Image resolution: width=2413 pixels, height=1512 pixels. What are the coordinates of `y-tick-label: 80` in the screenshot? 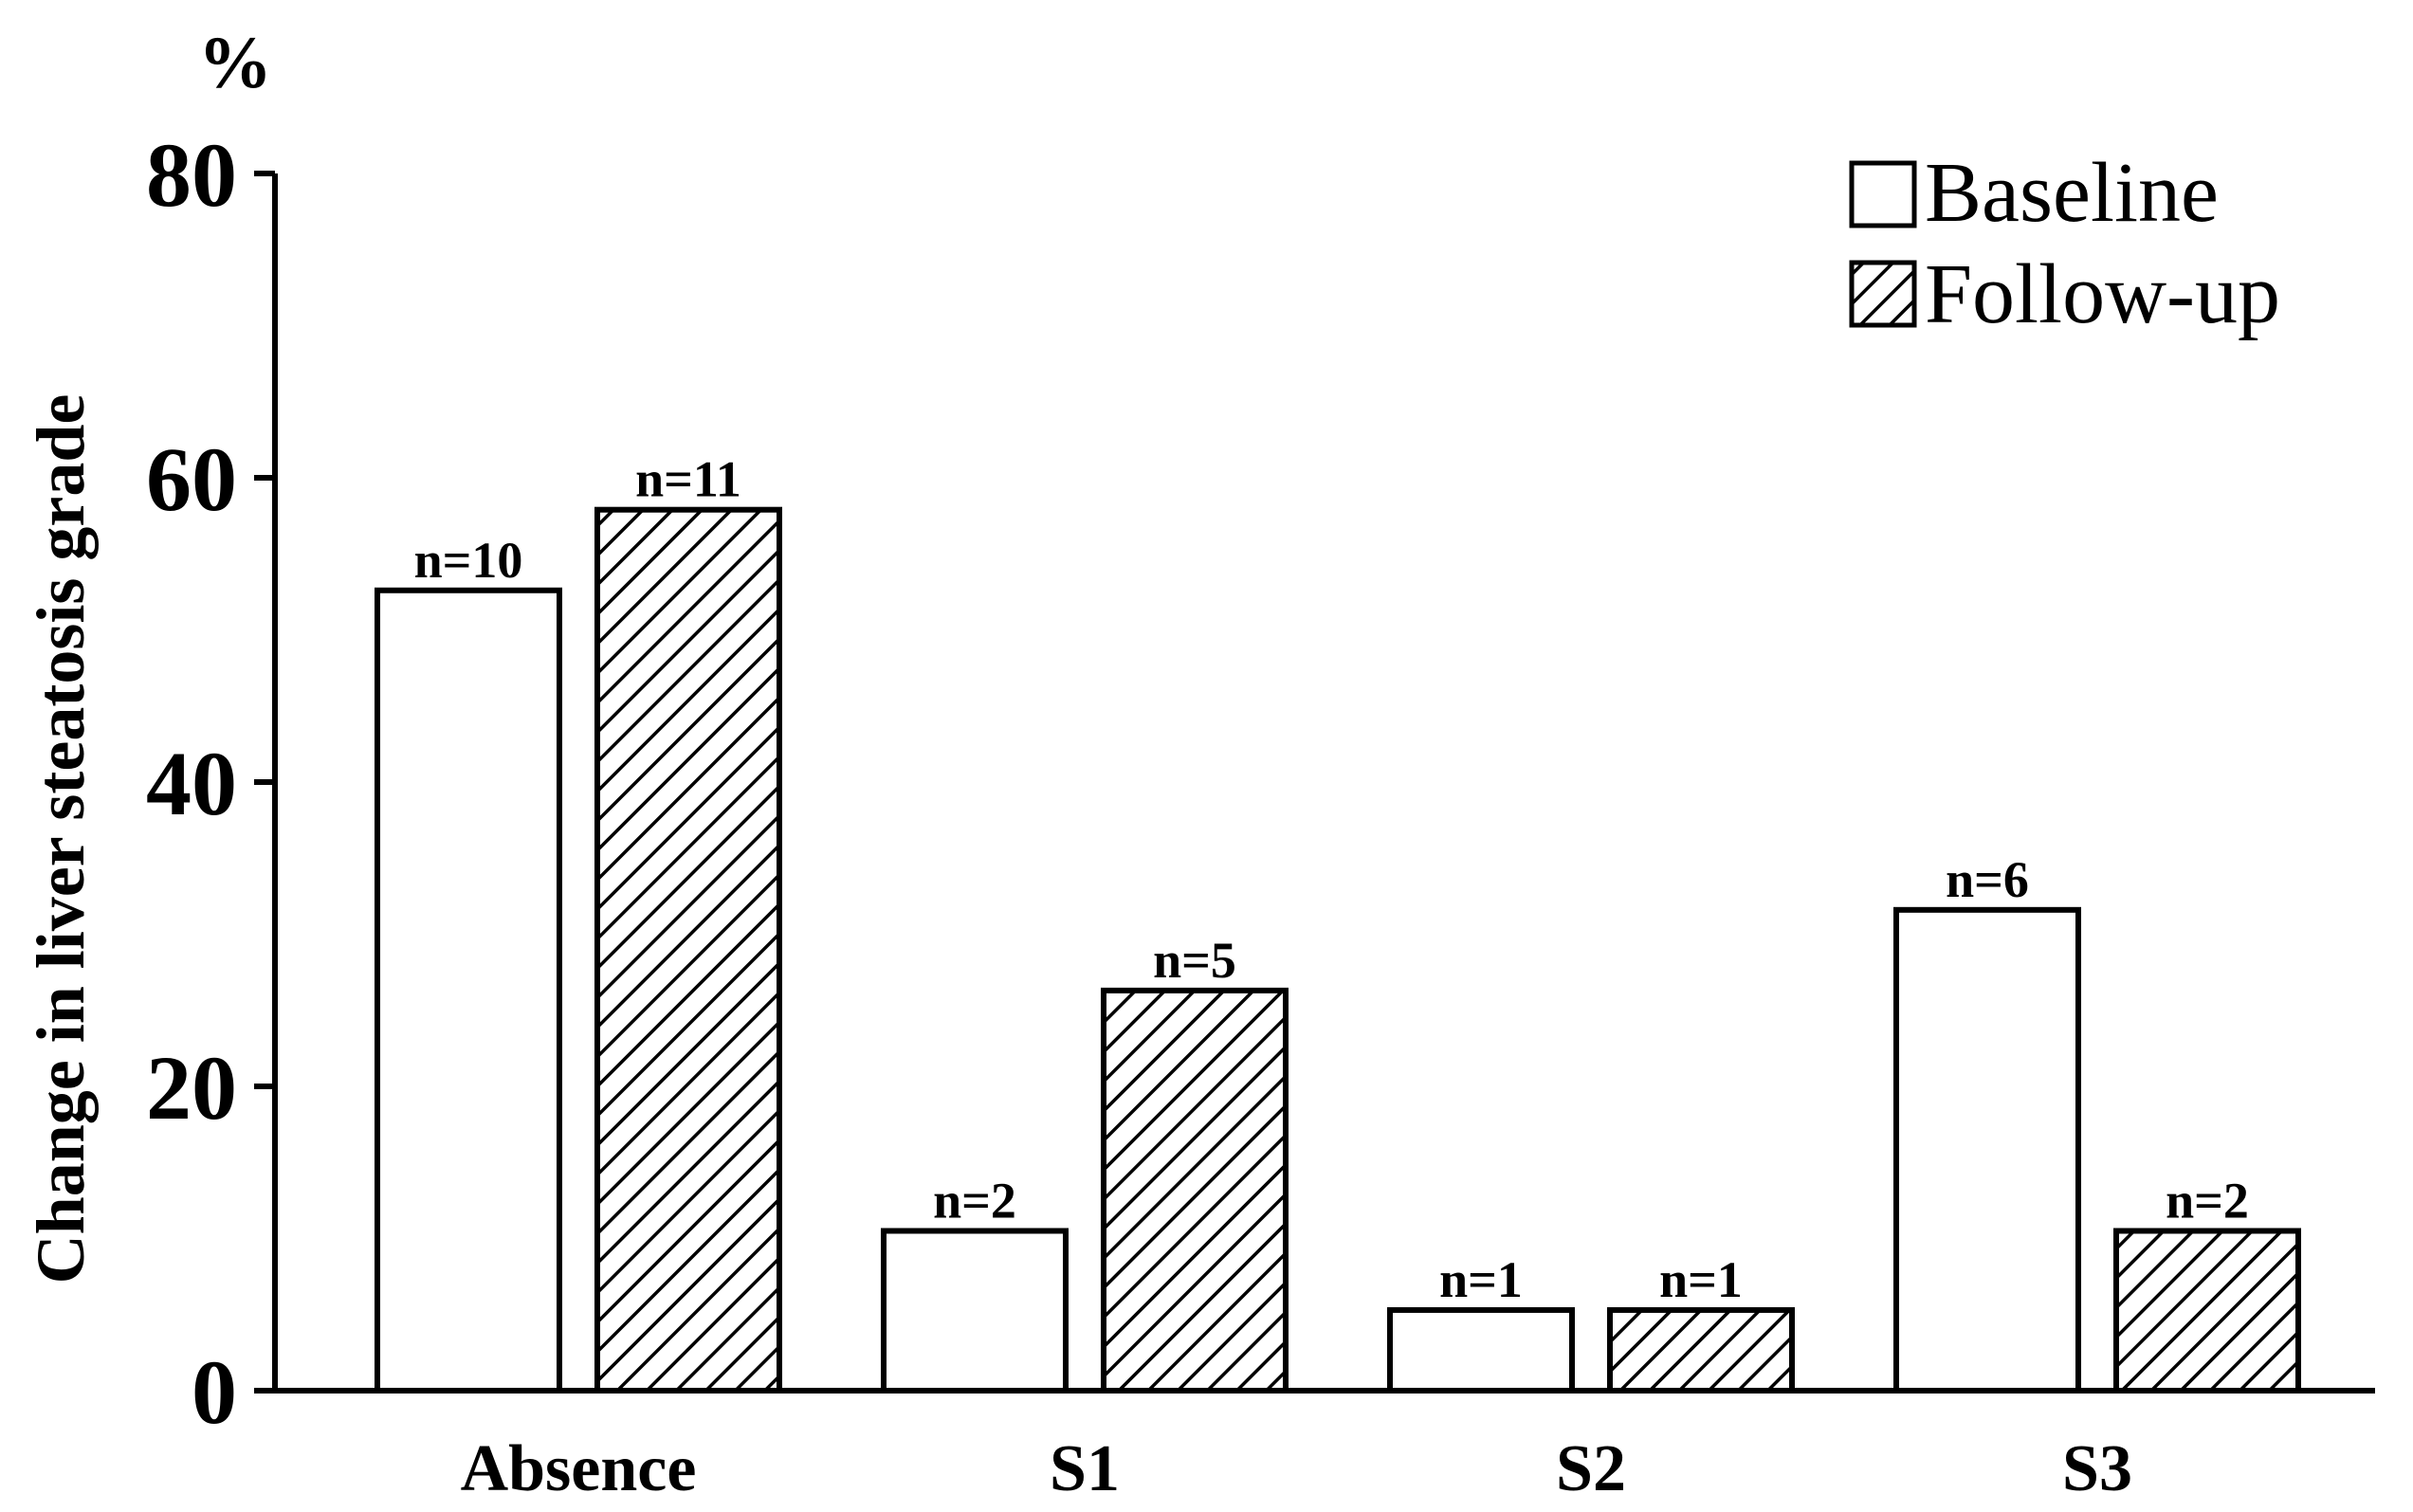 It's located at (191, 175).